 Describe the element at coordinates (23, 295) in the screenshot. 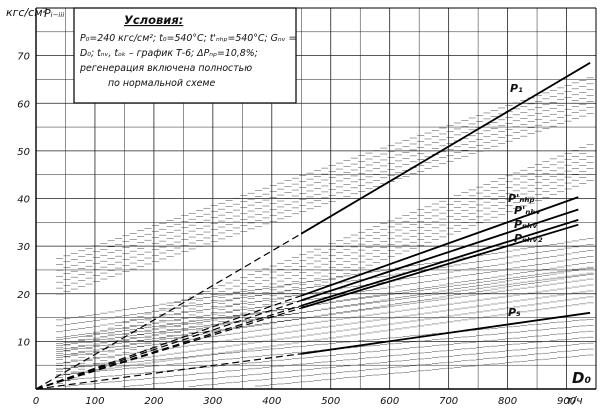

I see `y-tick-label: 20` at that location.